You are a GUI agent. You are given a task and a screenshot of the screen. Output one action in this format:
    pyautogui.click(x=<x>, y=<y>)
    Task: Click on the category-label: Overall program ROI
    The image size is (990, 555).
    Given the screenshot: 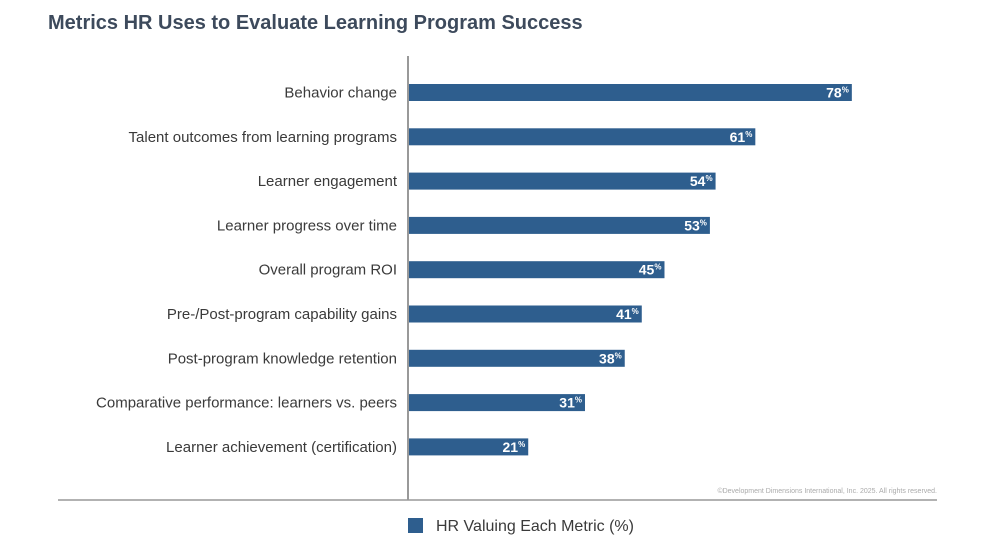 What is the action you would take?
    pyautogui.click(x=328, y=270)
    